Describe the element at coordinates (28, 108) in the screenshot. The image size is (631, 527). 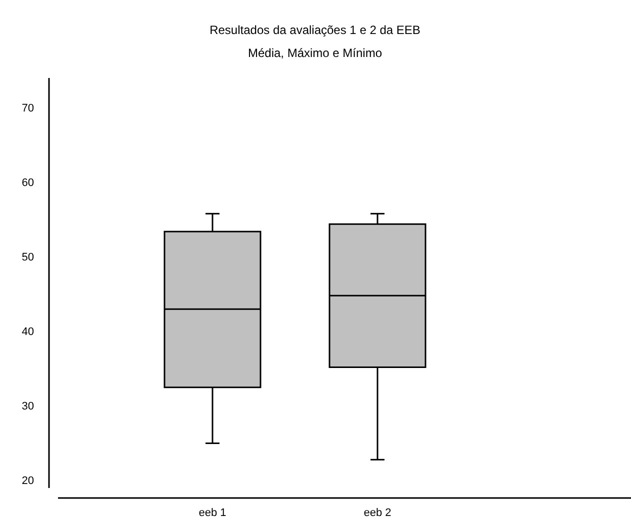
I see `y-tick-label: 70` at that location.